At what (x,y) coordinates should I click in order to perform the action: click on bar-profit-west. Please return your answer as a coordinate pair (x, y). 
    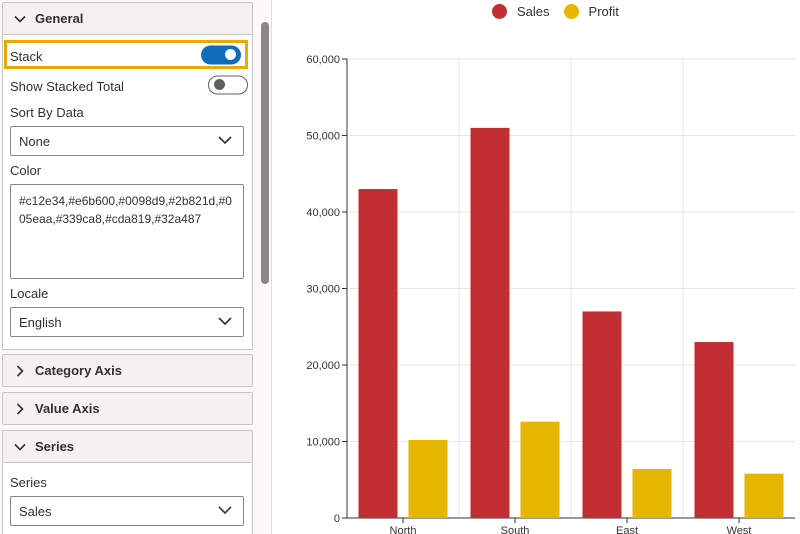
    Looking at the image, I should click on (764, 495).